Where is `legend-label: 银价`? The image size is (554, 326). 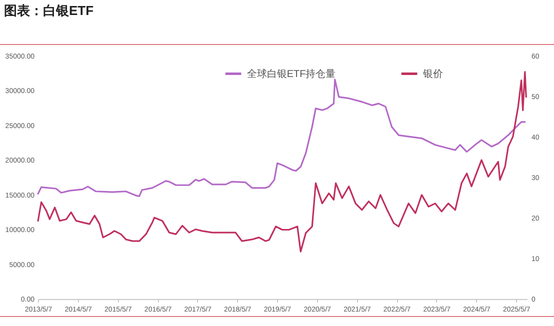 legend-label: 银价 is located at coordinates (432, 74).